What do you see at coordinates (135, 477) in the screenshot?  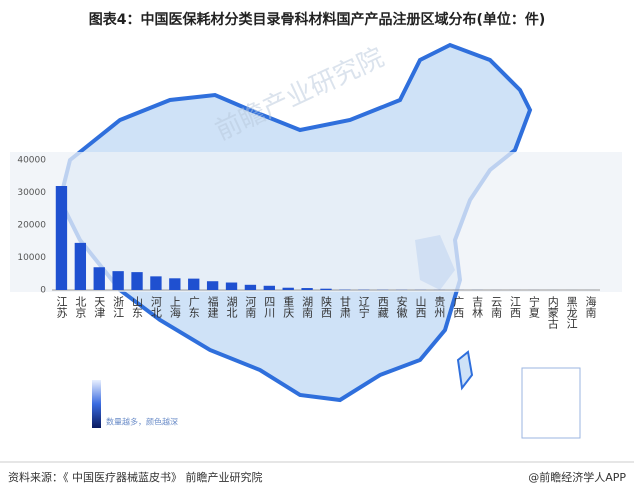 I see `source: 资料来源：《 中国医疗器械蓝皮书》 前瞻产业研究院` at bounding box center [135, 477].